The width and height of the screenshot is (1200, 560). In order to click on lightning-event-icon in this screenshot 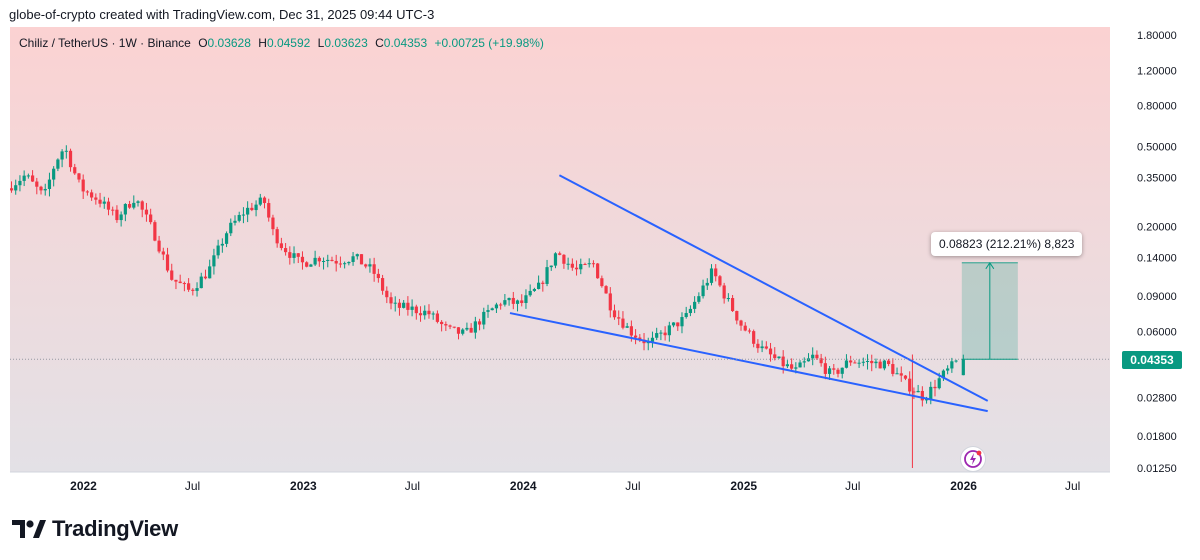, I will do `click(973, 459)`.